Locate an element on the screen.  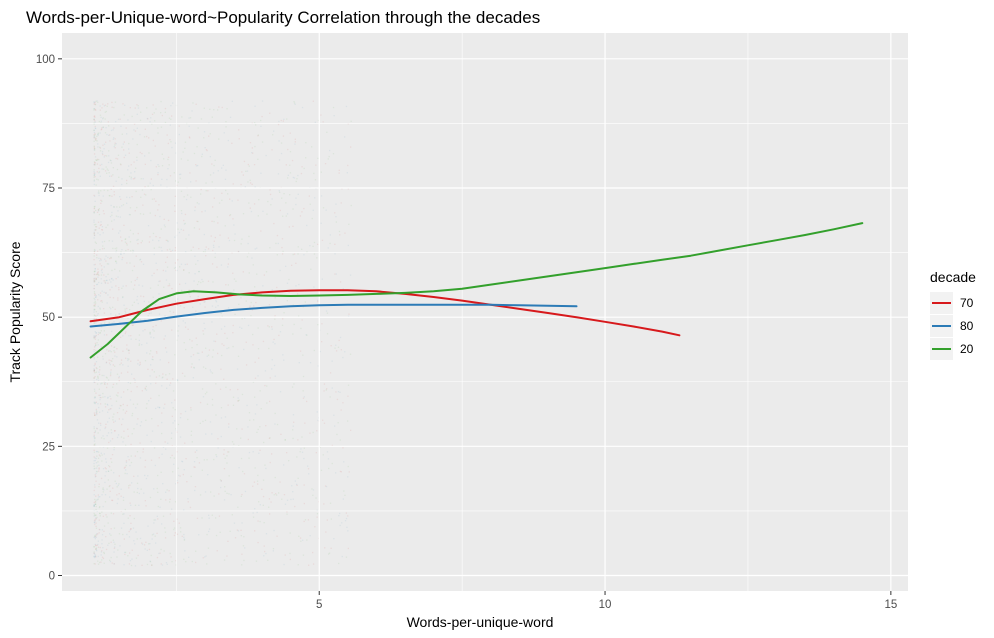
x-axis-title: Words-per-unique-word is located at coordinates (480, 622).